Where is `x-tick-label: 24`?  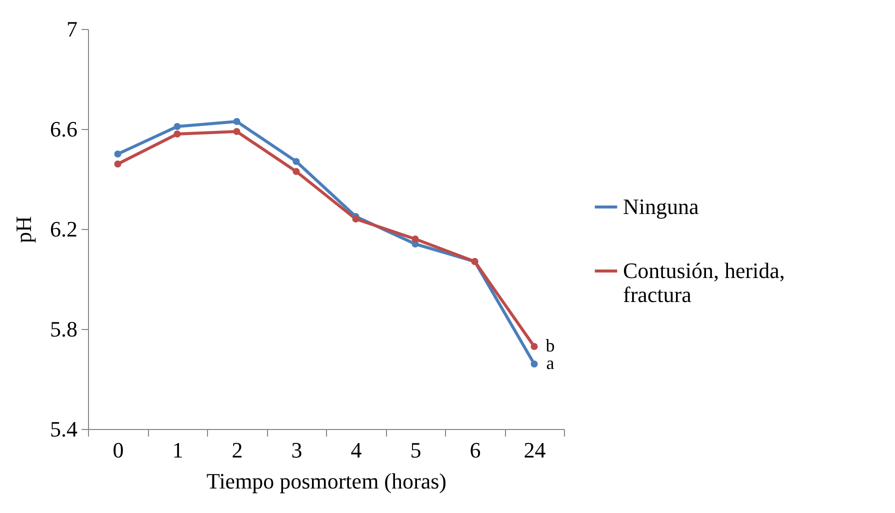 x-tick-label: 24 is located at coordinates (535, 450).